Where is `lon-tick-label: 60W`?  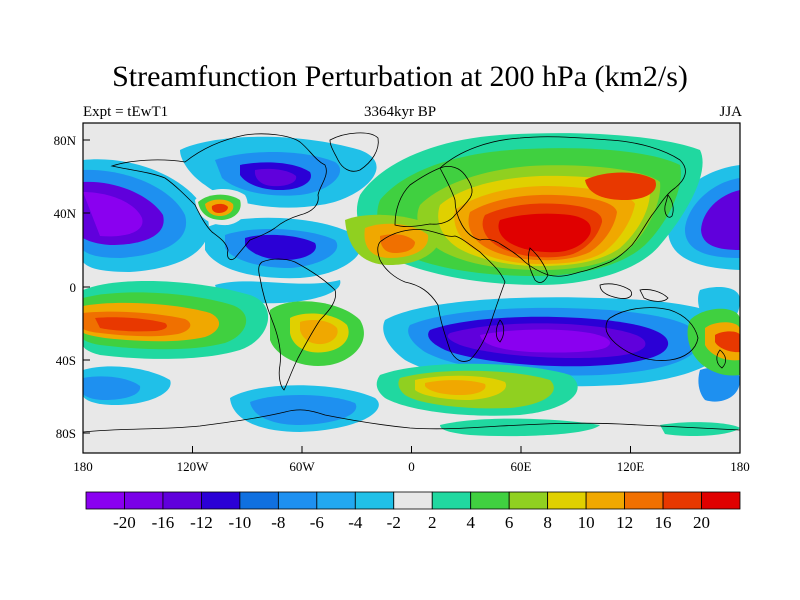
lon-tick-label: 60W is located at coordinates (302, 466).